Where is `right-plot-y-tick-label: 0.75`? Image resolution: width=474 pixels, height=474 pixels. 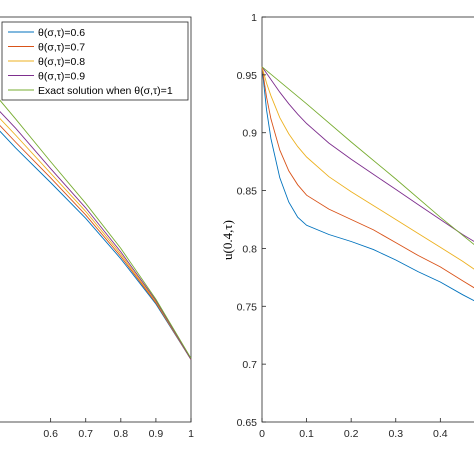
right-plot-y-tick-label: 0.75 is located at coordinates (247, 307).